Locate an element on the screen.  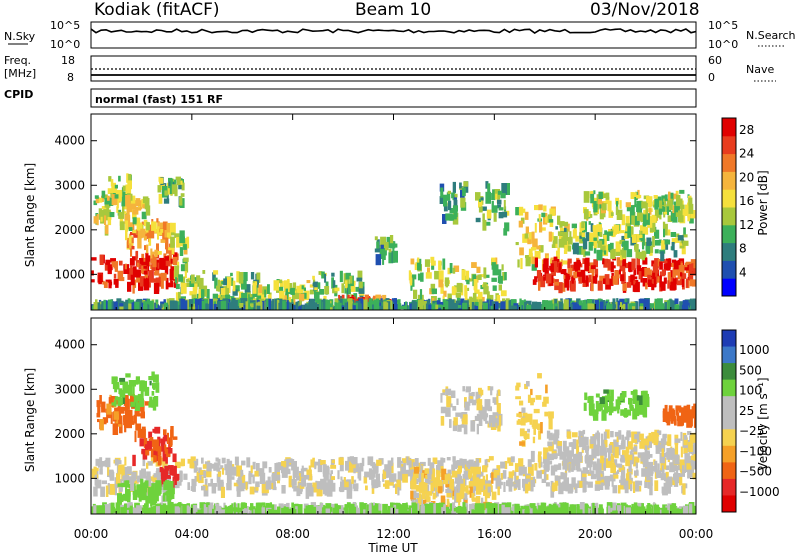
power-y-label: Slant Range [km] is located at coordinates (30, 215).